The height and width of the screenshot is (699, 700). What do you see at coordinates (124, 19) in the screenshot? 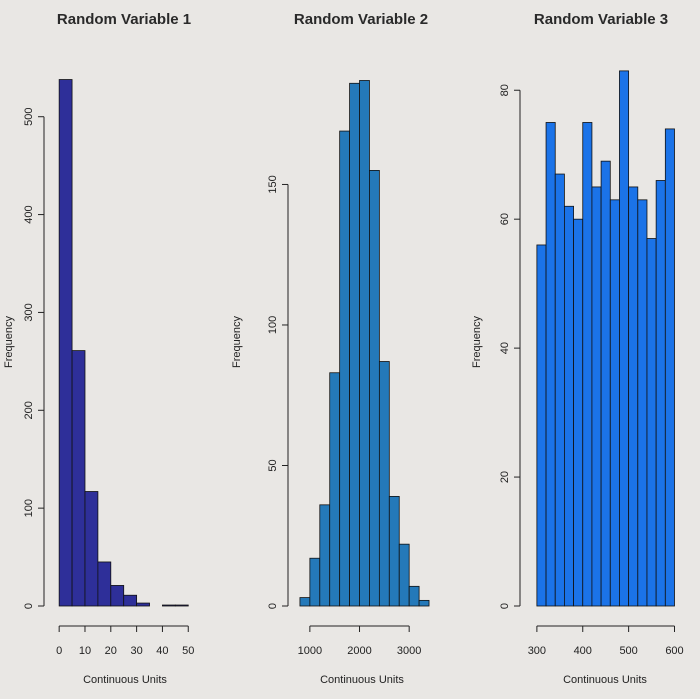
I see `chart-title: Random Variable 1` at bounding box center [124, 19].